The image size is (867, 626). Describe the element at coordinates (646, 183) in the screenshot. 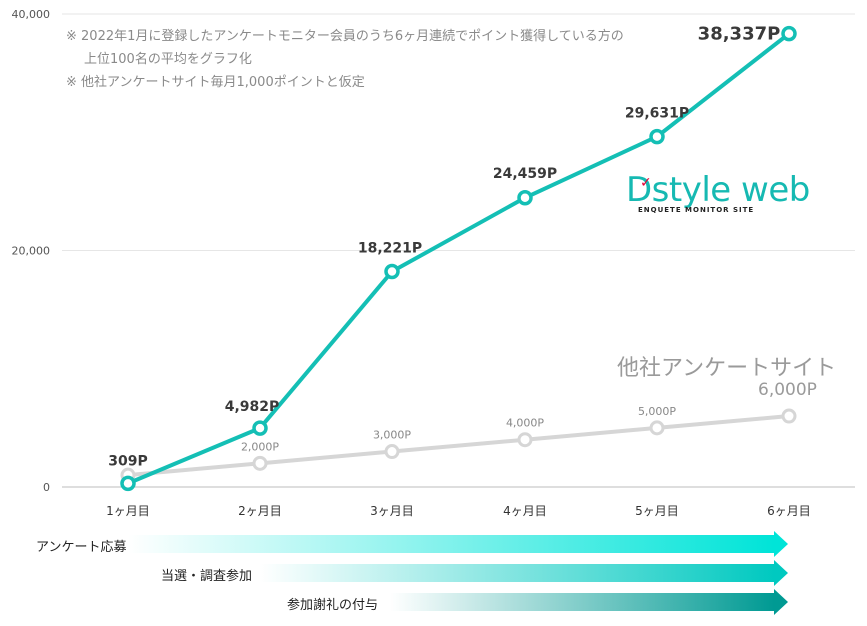

I see `checkmark-icon: ✓` at that location.